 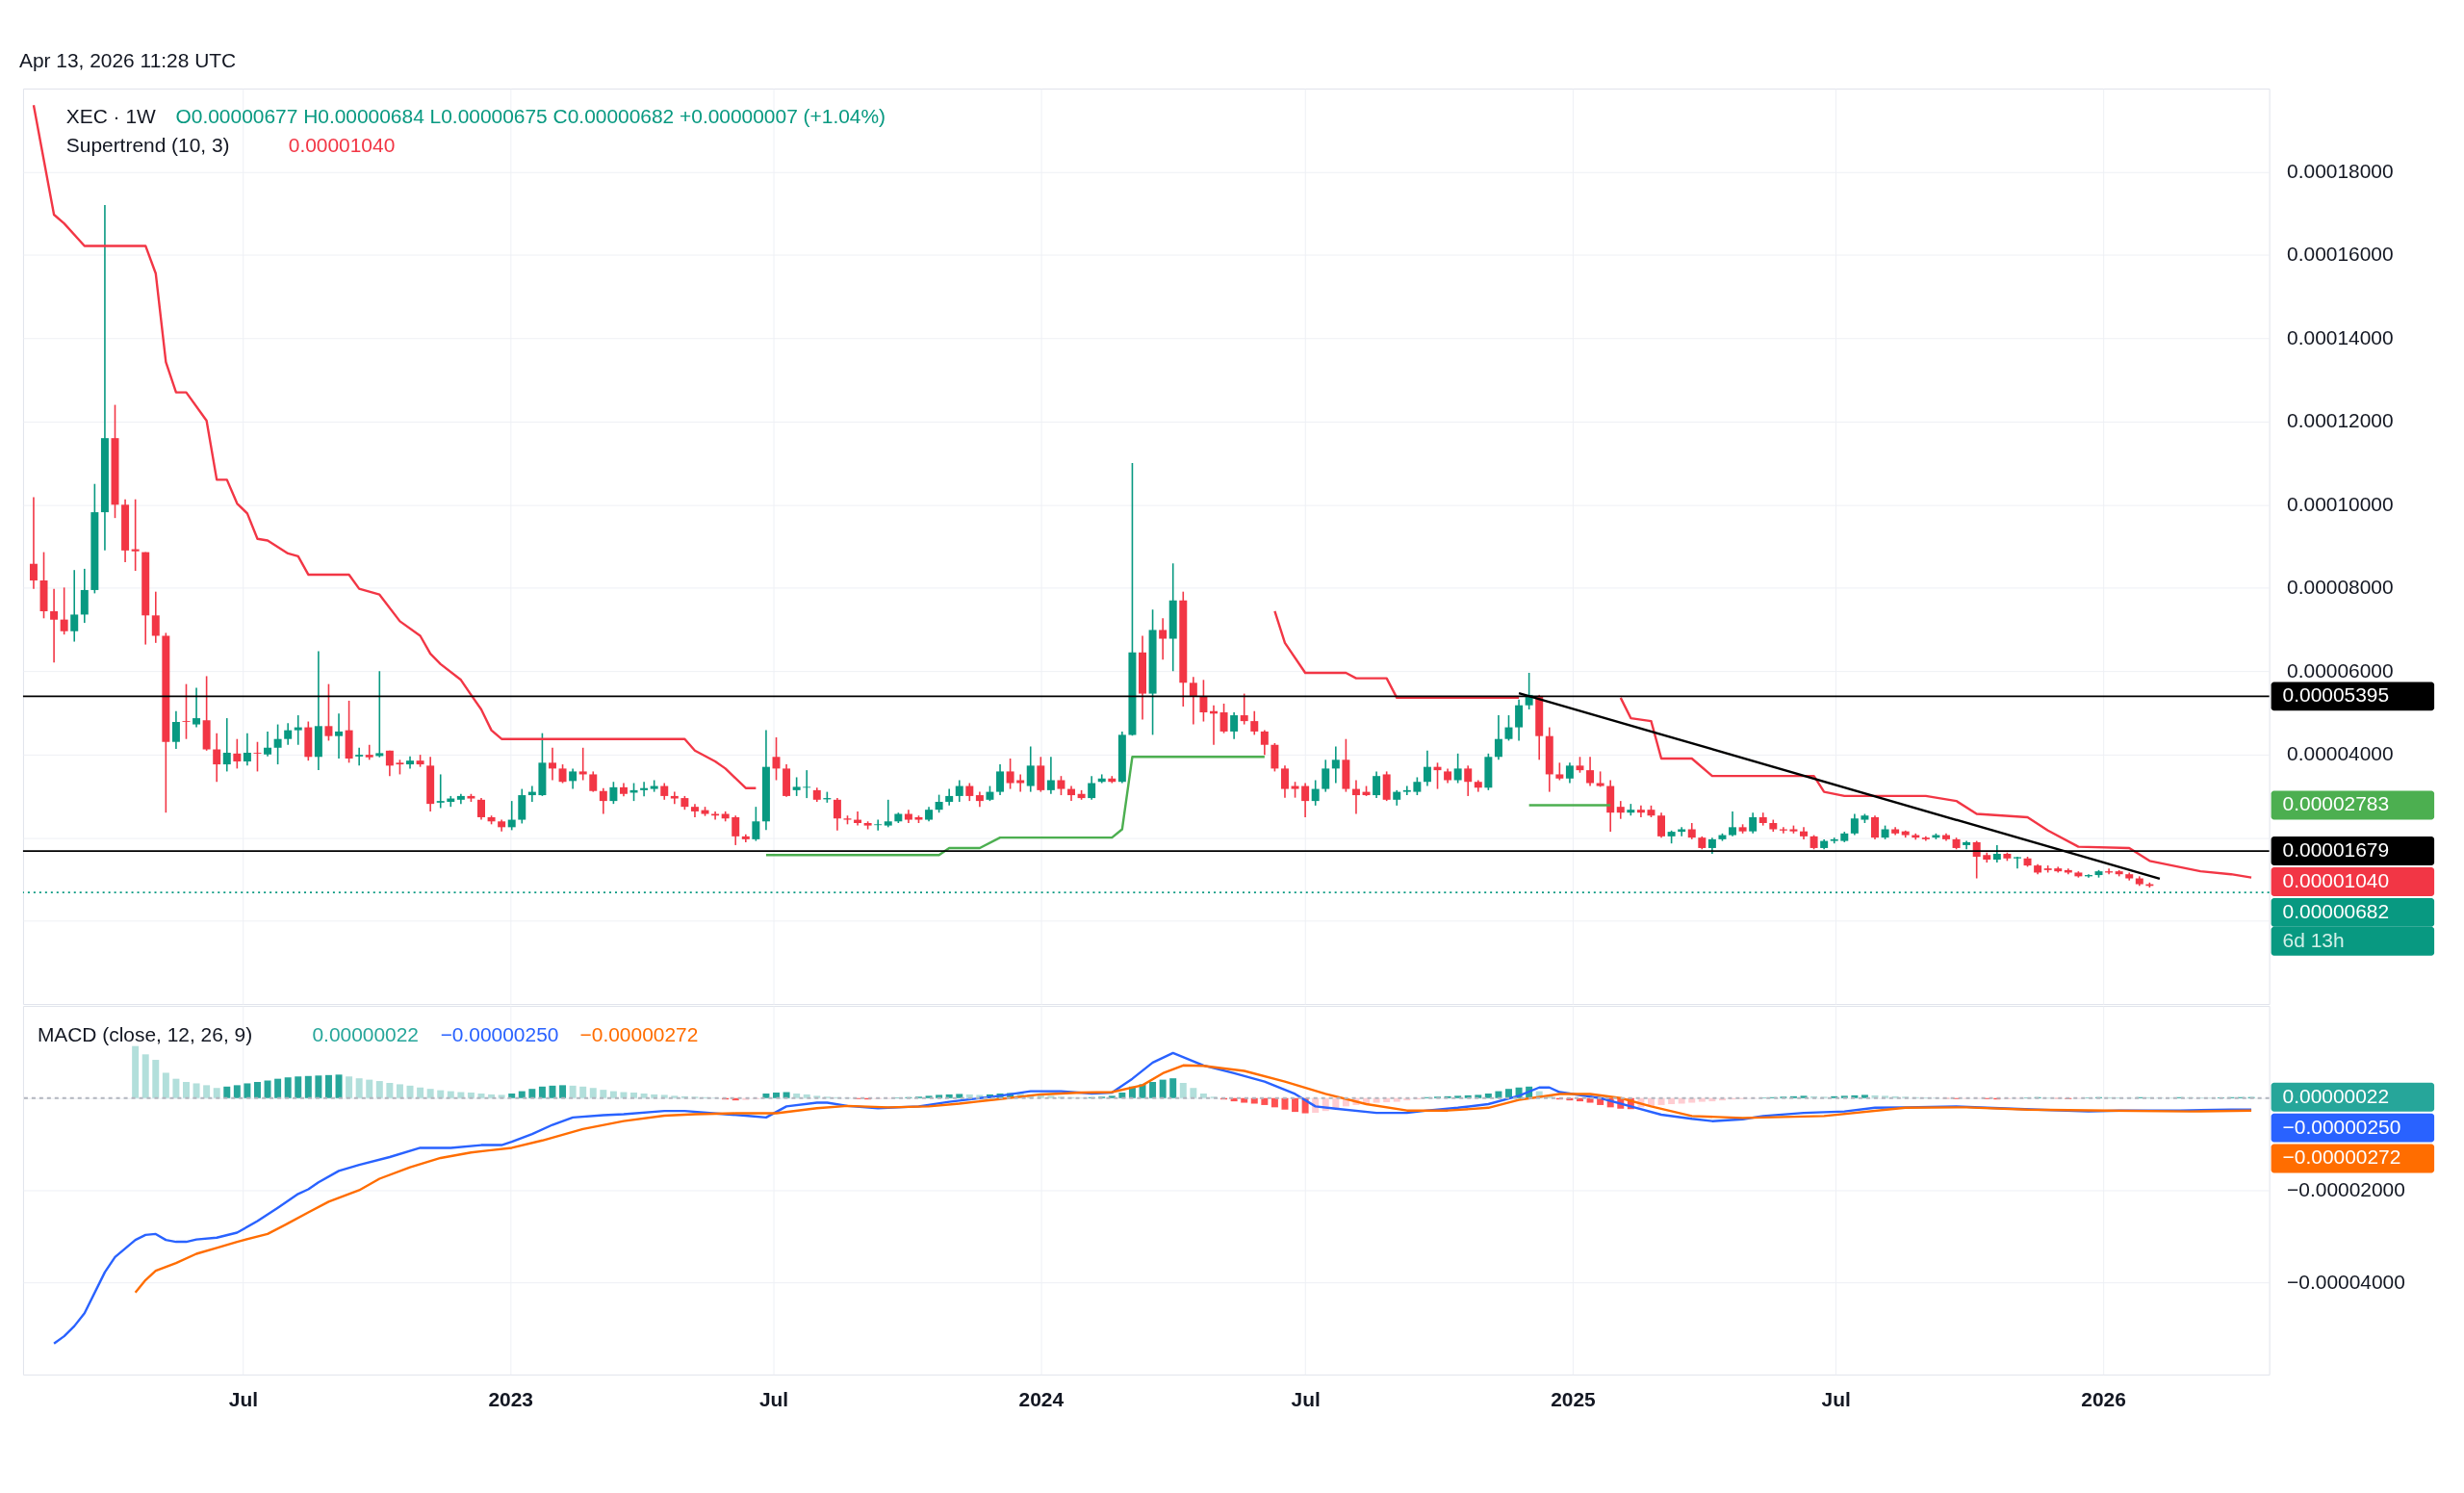 I want to click on text: 0.00000022, so click(x=2336, y=1095).